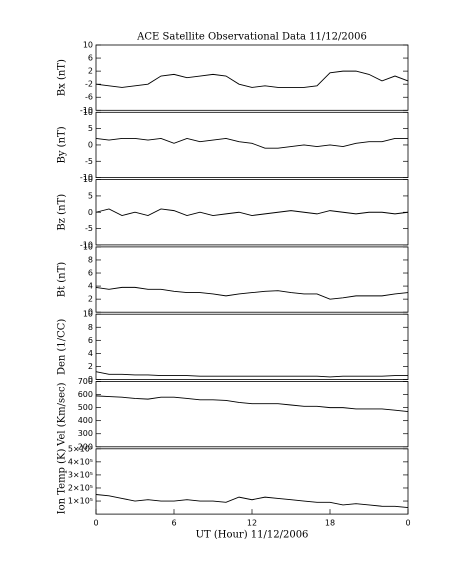  I want to click on y-tick-label: 600, so click(85, 394).